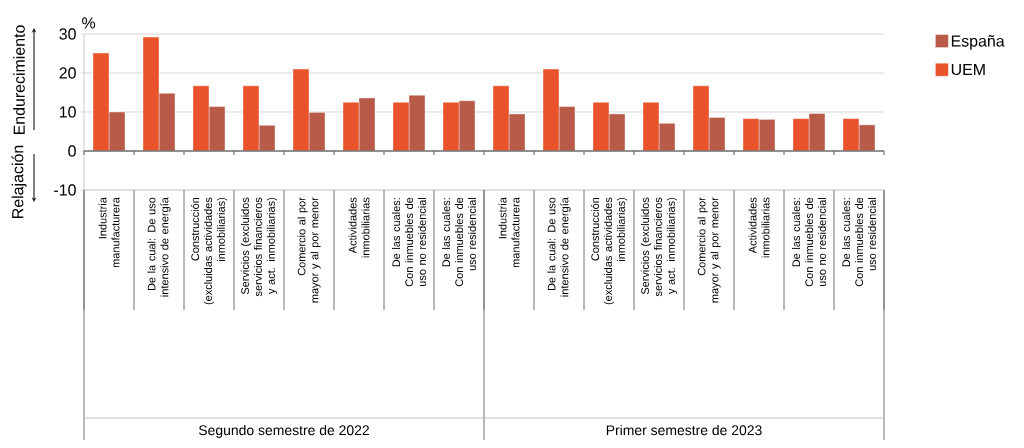 This screenshot has height=448, width=1024. I want to click on text: Endurecimiento, so click(19, 80).